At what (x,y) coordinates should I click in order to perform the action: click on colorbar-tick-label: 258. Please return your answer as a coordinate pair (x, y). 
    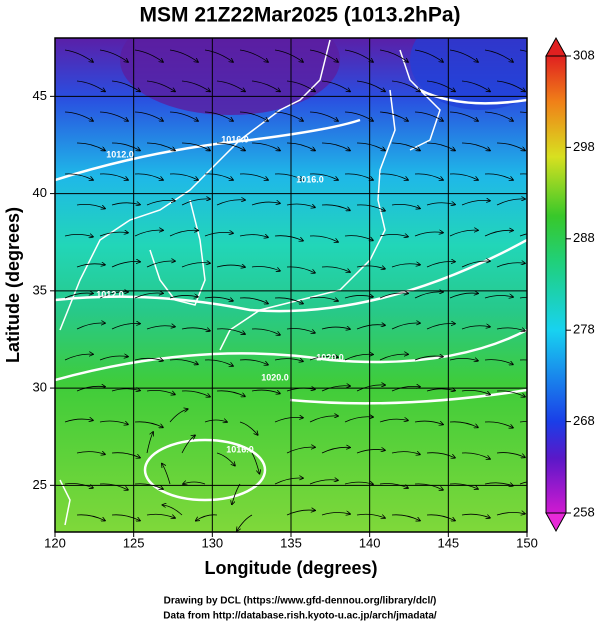
    Looking at the image, I should click on (584, 511).